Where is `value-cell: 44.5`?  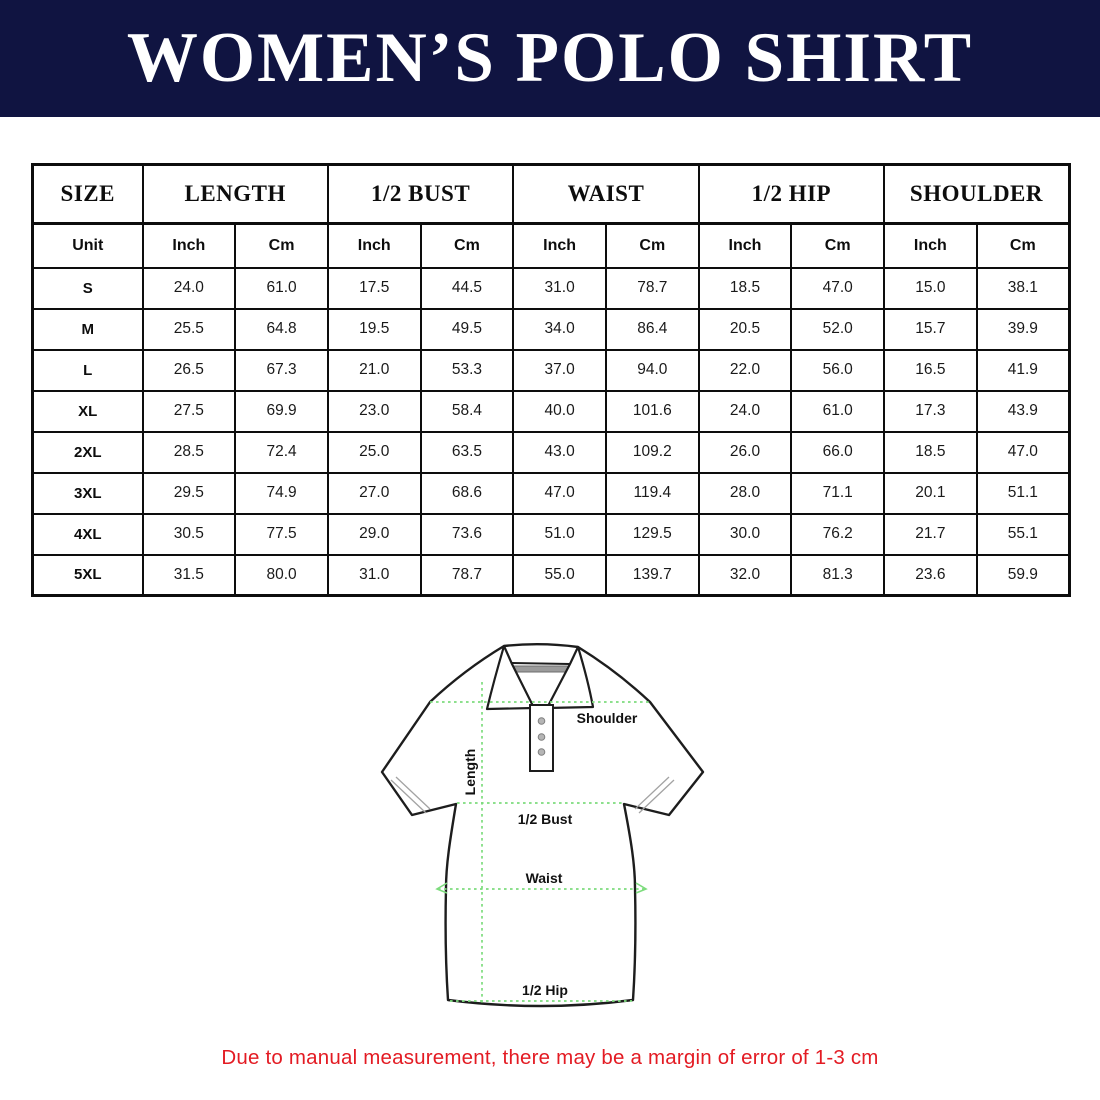
value-cell: 44.5 is located at coordinates (467, 288).